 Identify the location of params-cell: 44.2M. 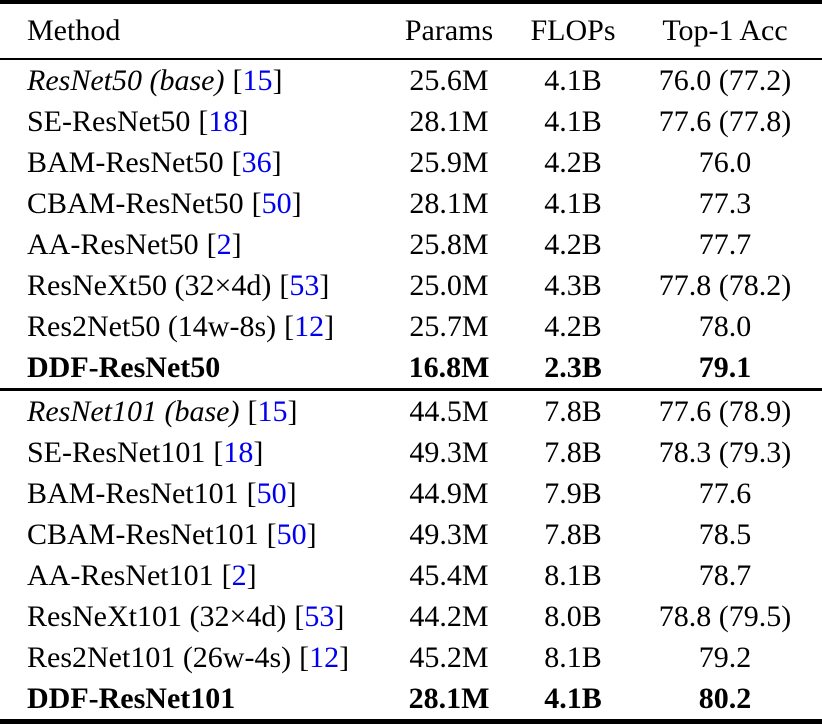
(449, 616).